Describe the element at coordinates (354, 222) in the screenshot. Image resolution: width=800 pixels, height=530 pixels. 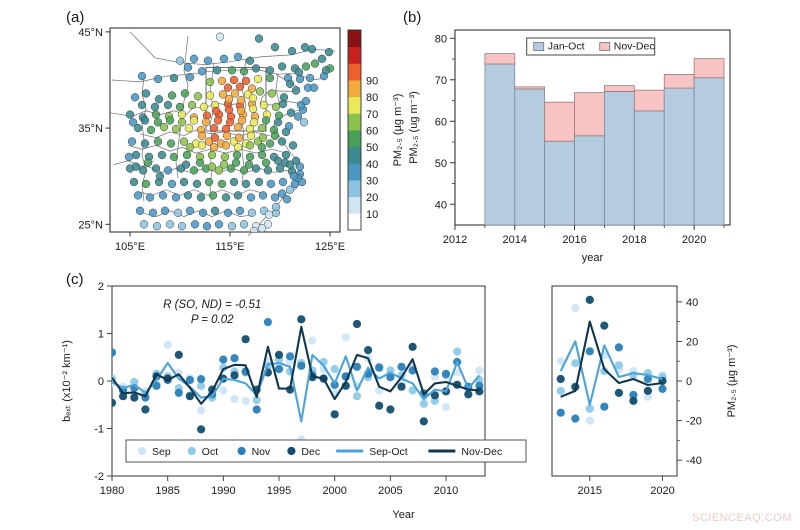
I see `colorbar-band` at that location.